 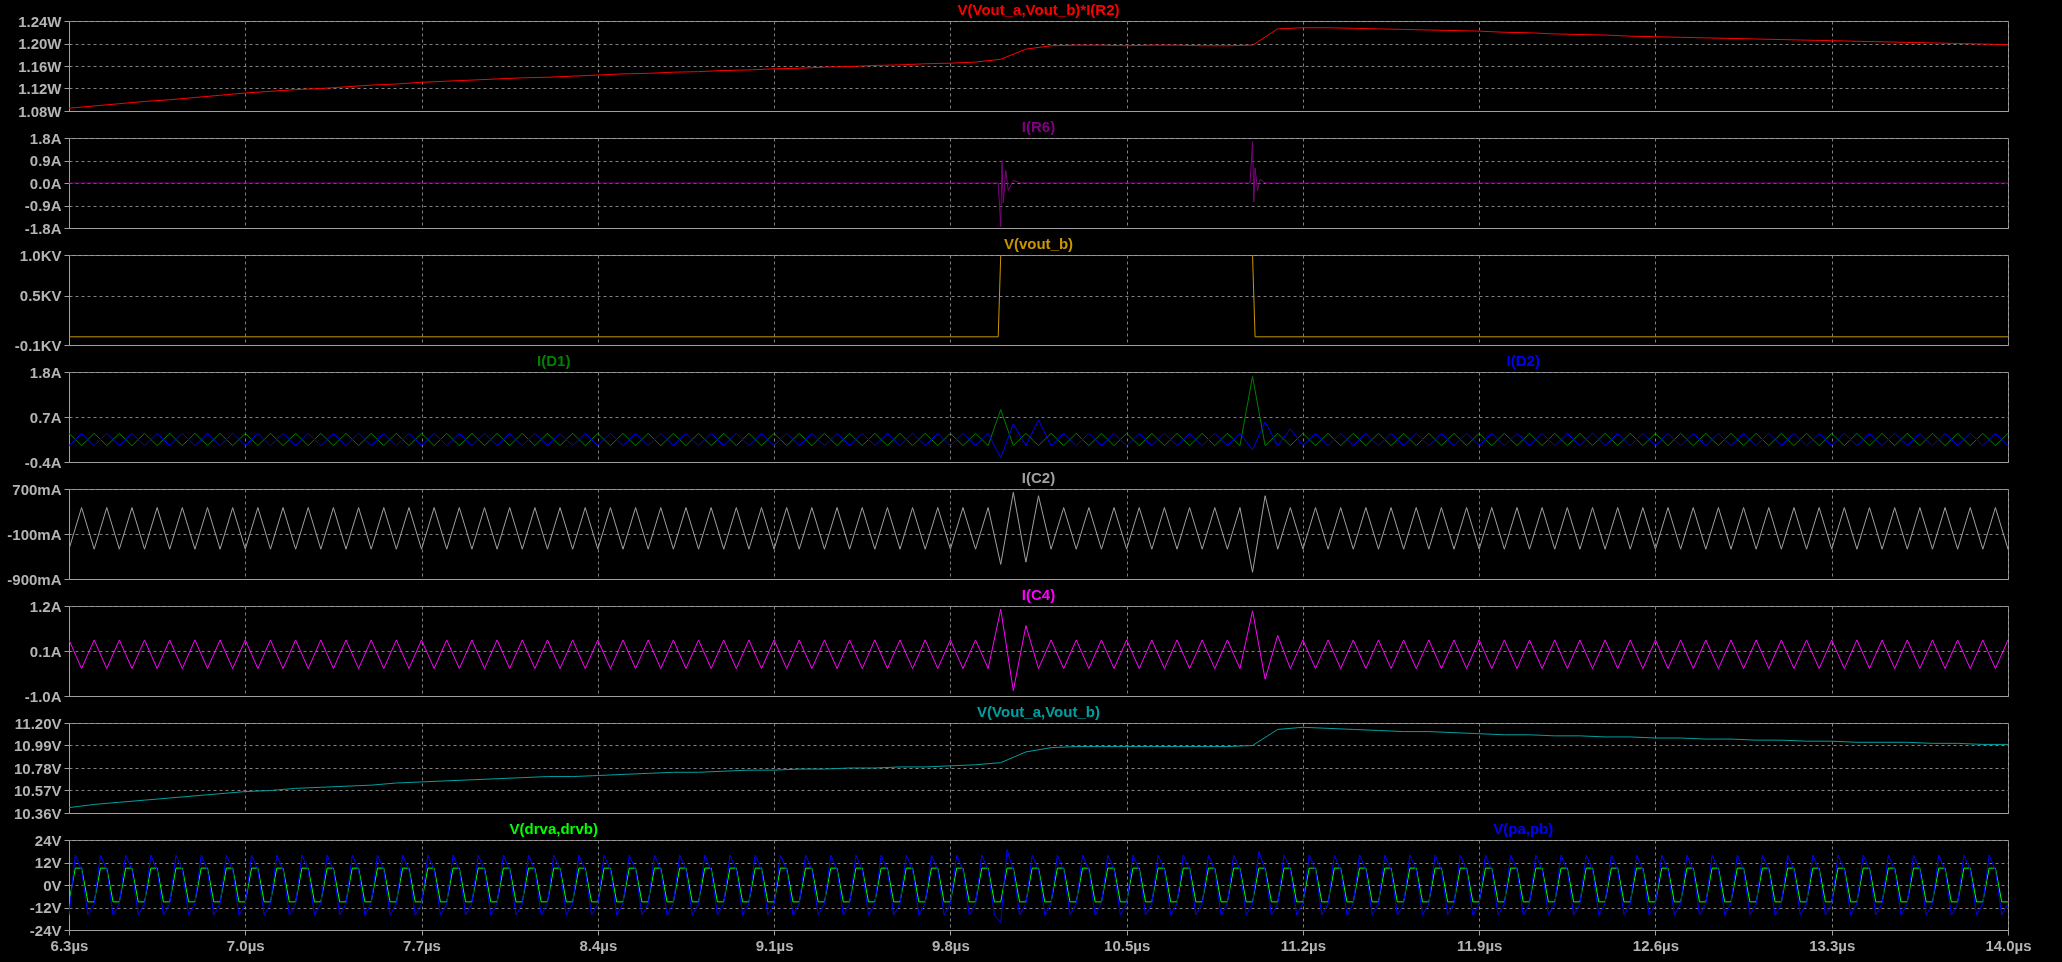 I want to click on x-tick-label: 10.5µs, so click(x=1127, y=945).